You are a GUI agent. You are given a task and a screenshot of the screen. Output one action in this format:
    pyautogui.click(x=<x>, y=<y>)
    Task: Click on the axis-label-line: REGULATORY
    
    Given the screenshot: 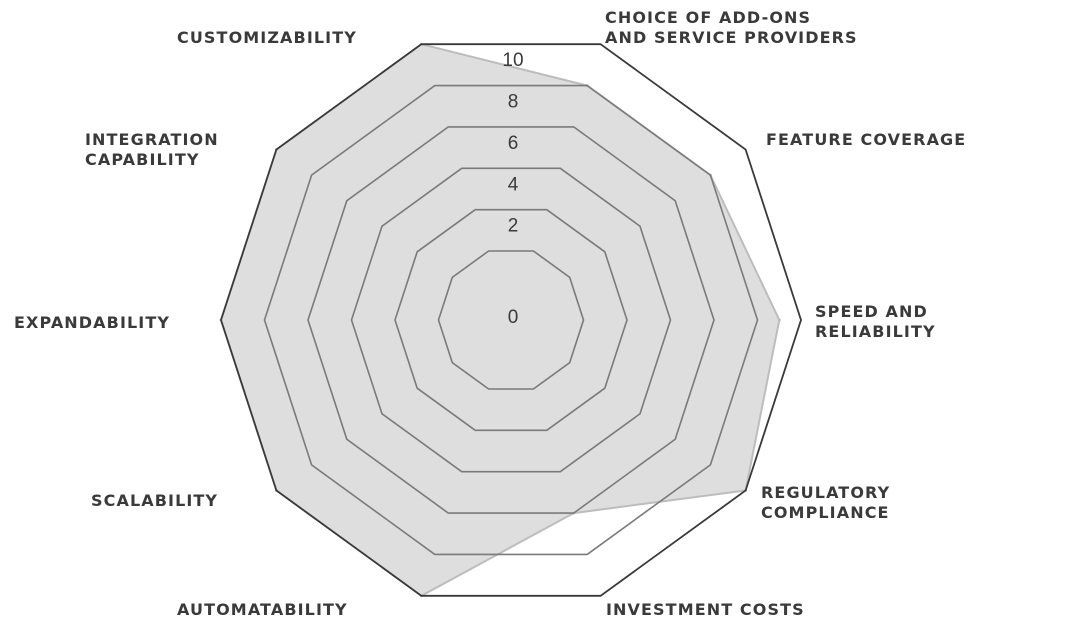 What is the action you would take?
    pyautogui.click(x=826, y=492)
    